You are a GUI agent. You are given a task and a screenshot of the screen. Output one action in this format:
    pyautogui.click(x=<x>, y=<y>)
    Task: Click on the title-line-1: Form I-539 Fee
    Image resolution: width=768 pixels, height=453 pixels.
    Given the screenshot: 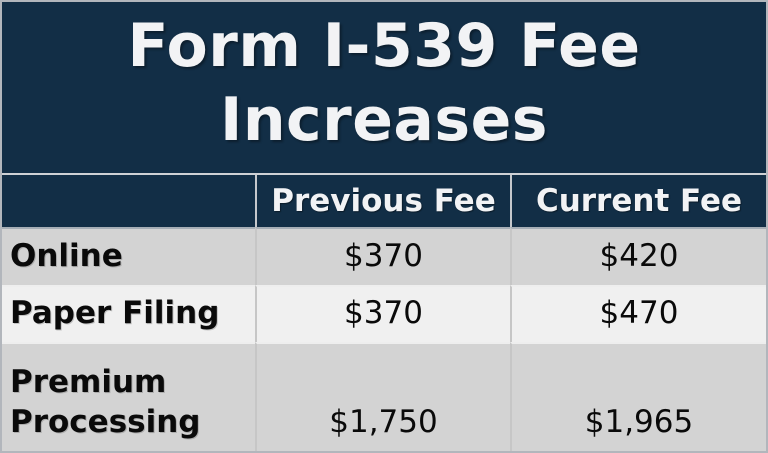 What is the action you would take?
    pyautogui.click(x=384, y=46)
    